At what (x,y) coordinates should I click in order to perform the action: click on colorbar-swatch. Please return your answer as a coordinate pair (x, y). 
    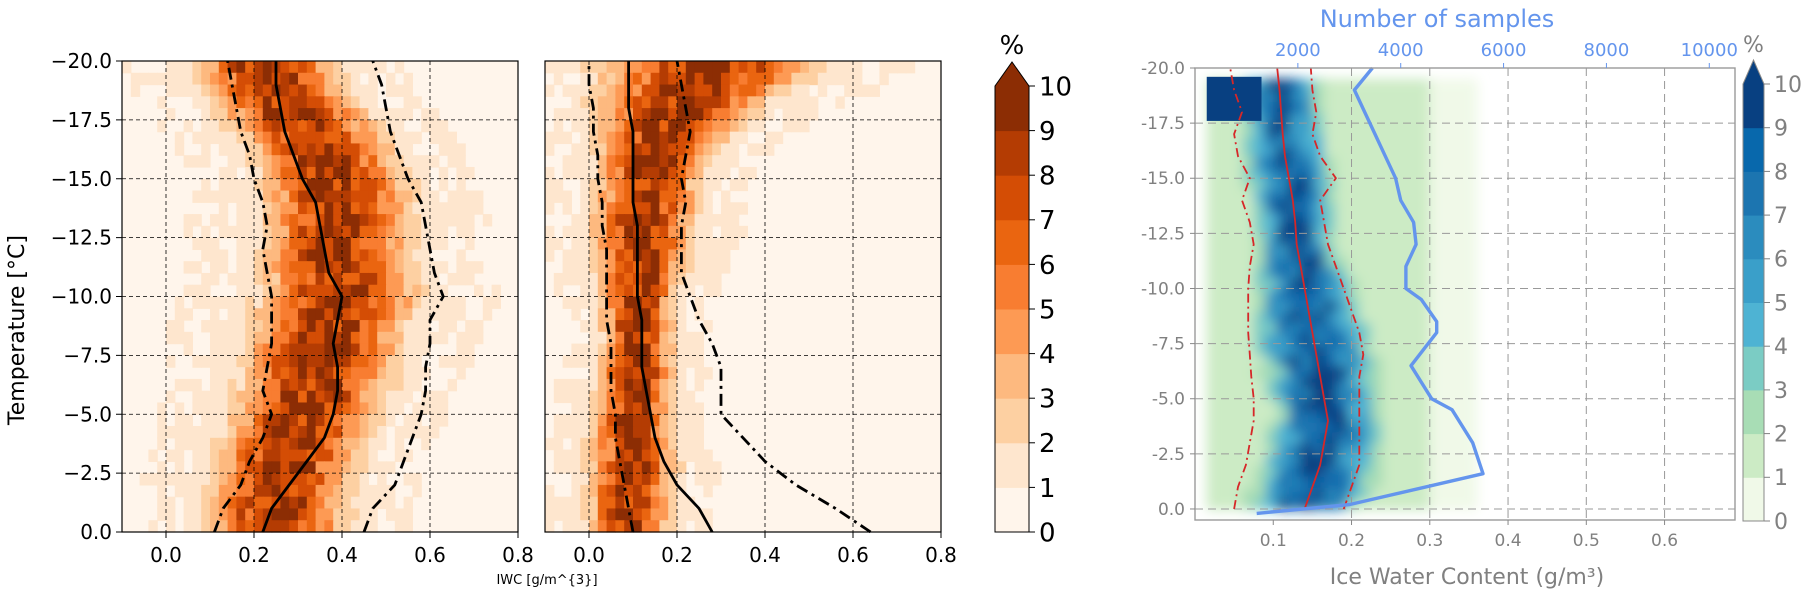
    Looking at the image, I should click on (1753, 368).